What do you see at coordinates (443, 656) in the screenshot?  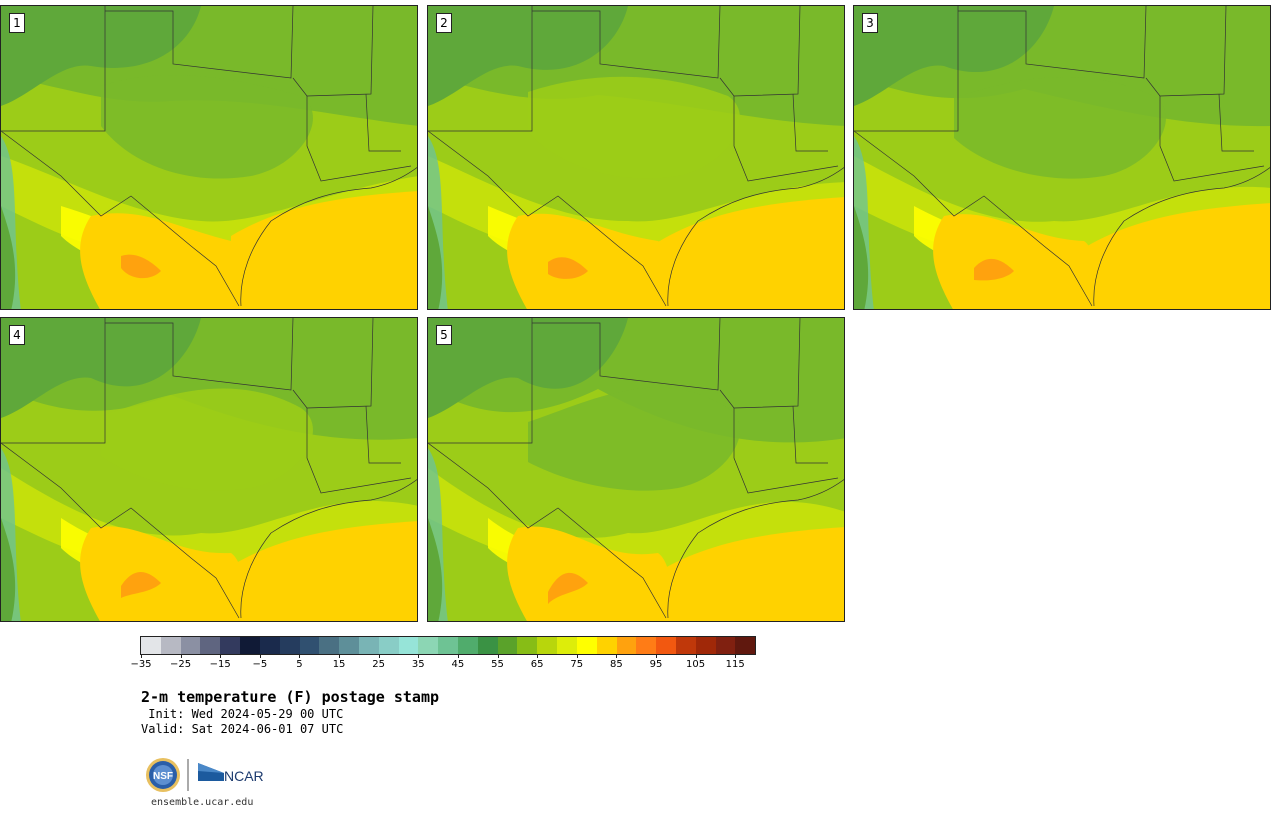 I see `temperature-colorbar: −35 −25 −15 −5 5 15 25 35 45 55 65 75 85 95 105 115` at bounding box center [443, 656].